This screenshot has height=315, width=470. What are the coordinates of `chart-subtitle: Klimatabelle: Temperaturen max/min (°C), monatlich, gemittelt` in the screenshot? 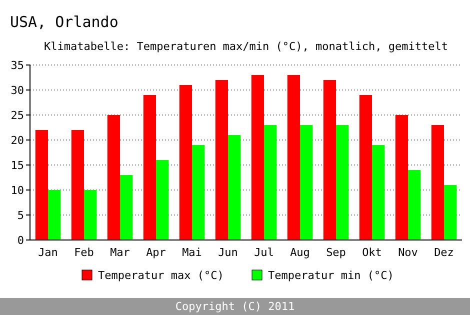 It's located at (246, 46).